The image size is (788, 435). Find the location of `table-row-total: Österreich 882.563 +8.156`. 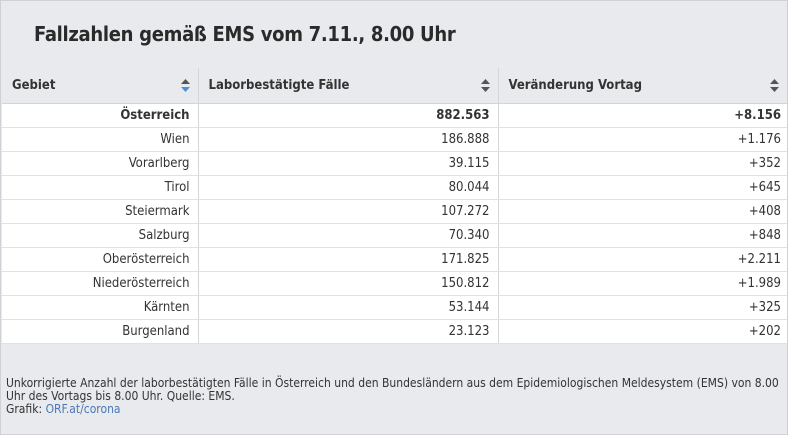

table-row-total: Österreich 882.563 +8.156 is located at coordinates (394, 115).